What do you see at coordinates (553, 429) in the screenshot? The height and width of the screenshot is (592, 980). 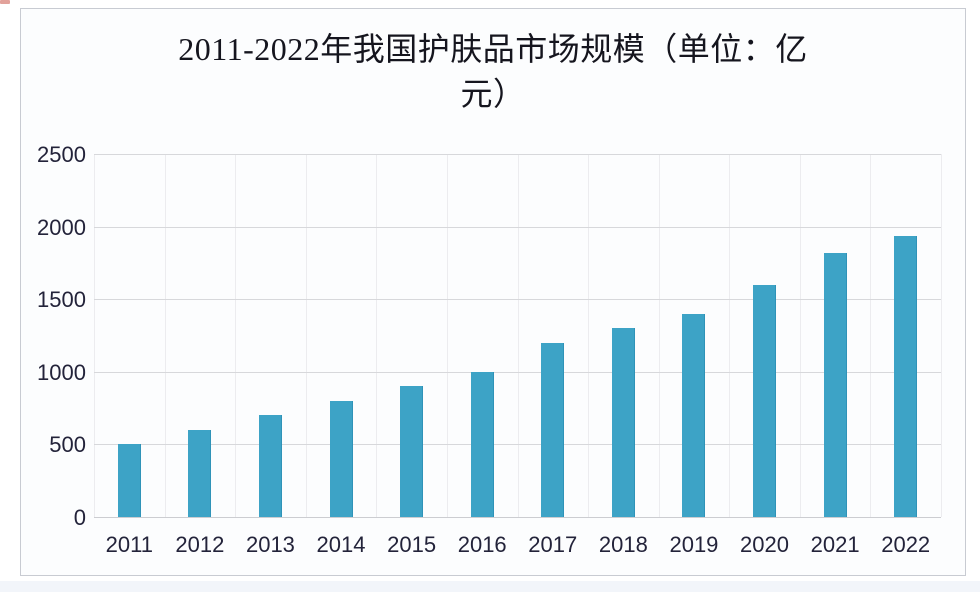 I see `bar-2017` at bounding box center [553, 429].